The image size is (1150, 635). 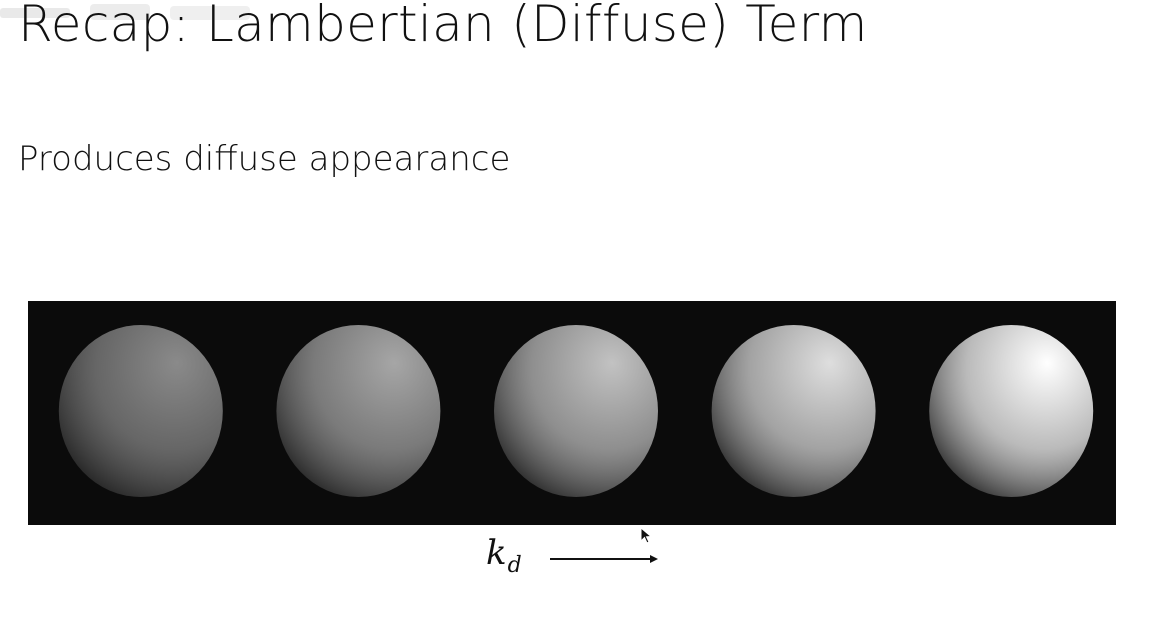 What do you see at coordinates (443, 26) in the screenshot?
I see `slide-title: Recap: Lambertian (Diffuse) Term` at bounding box center [443, 26].